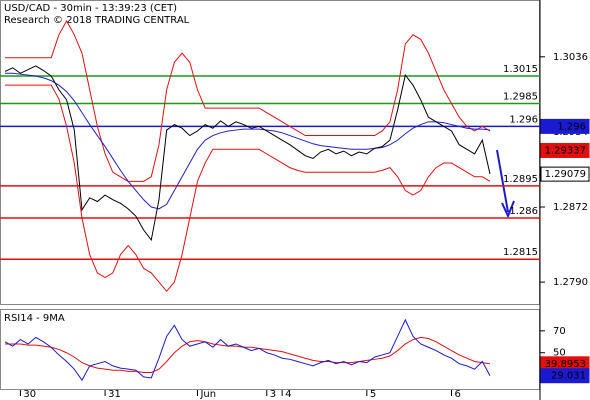 The height and width of the screenshot is (400, 590). Describe the element at coordinates (273, 394) in the screenshot. I see `x-tick-label: 3` at that location.